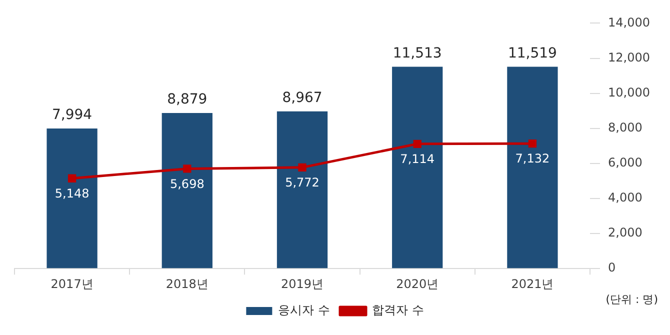 Image resolution: width=670 pixels, height=335 pixels. Describe the element at coordinates (612, 267) in the screenshot. I see `y-tick-label: 0` at that location.